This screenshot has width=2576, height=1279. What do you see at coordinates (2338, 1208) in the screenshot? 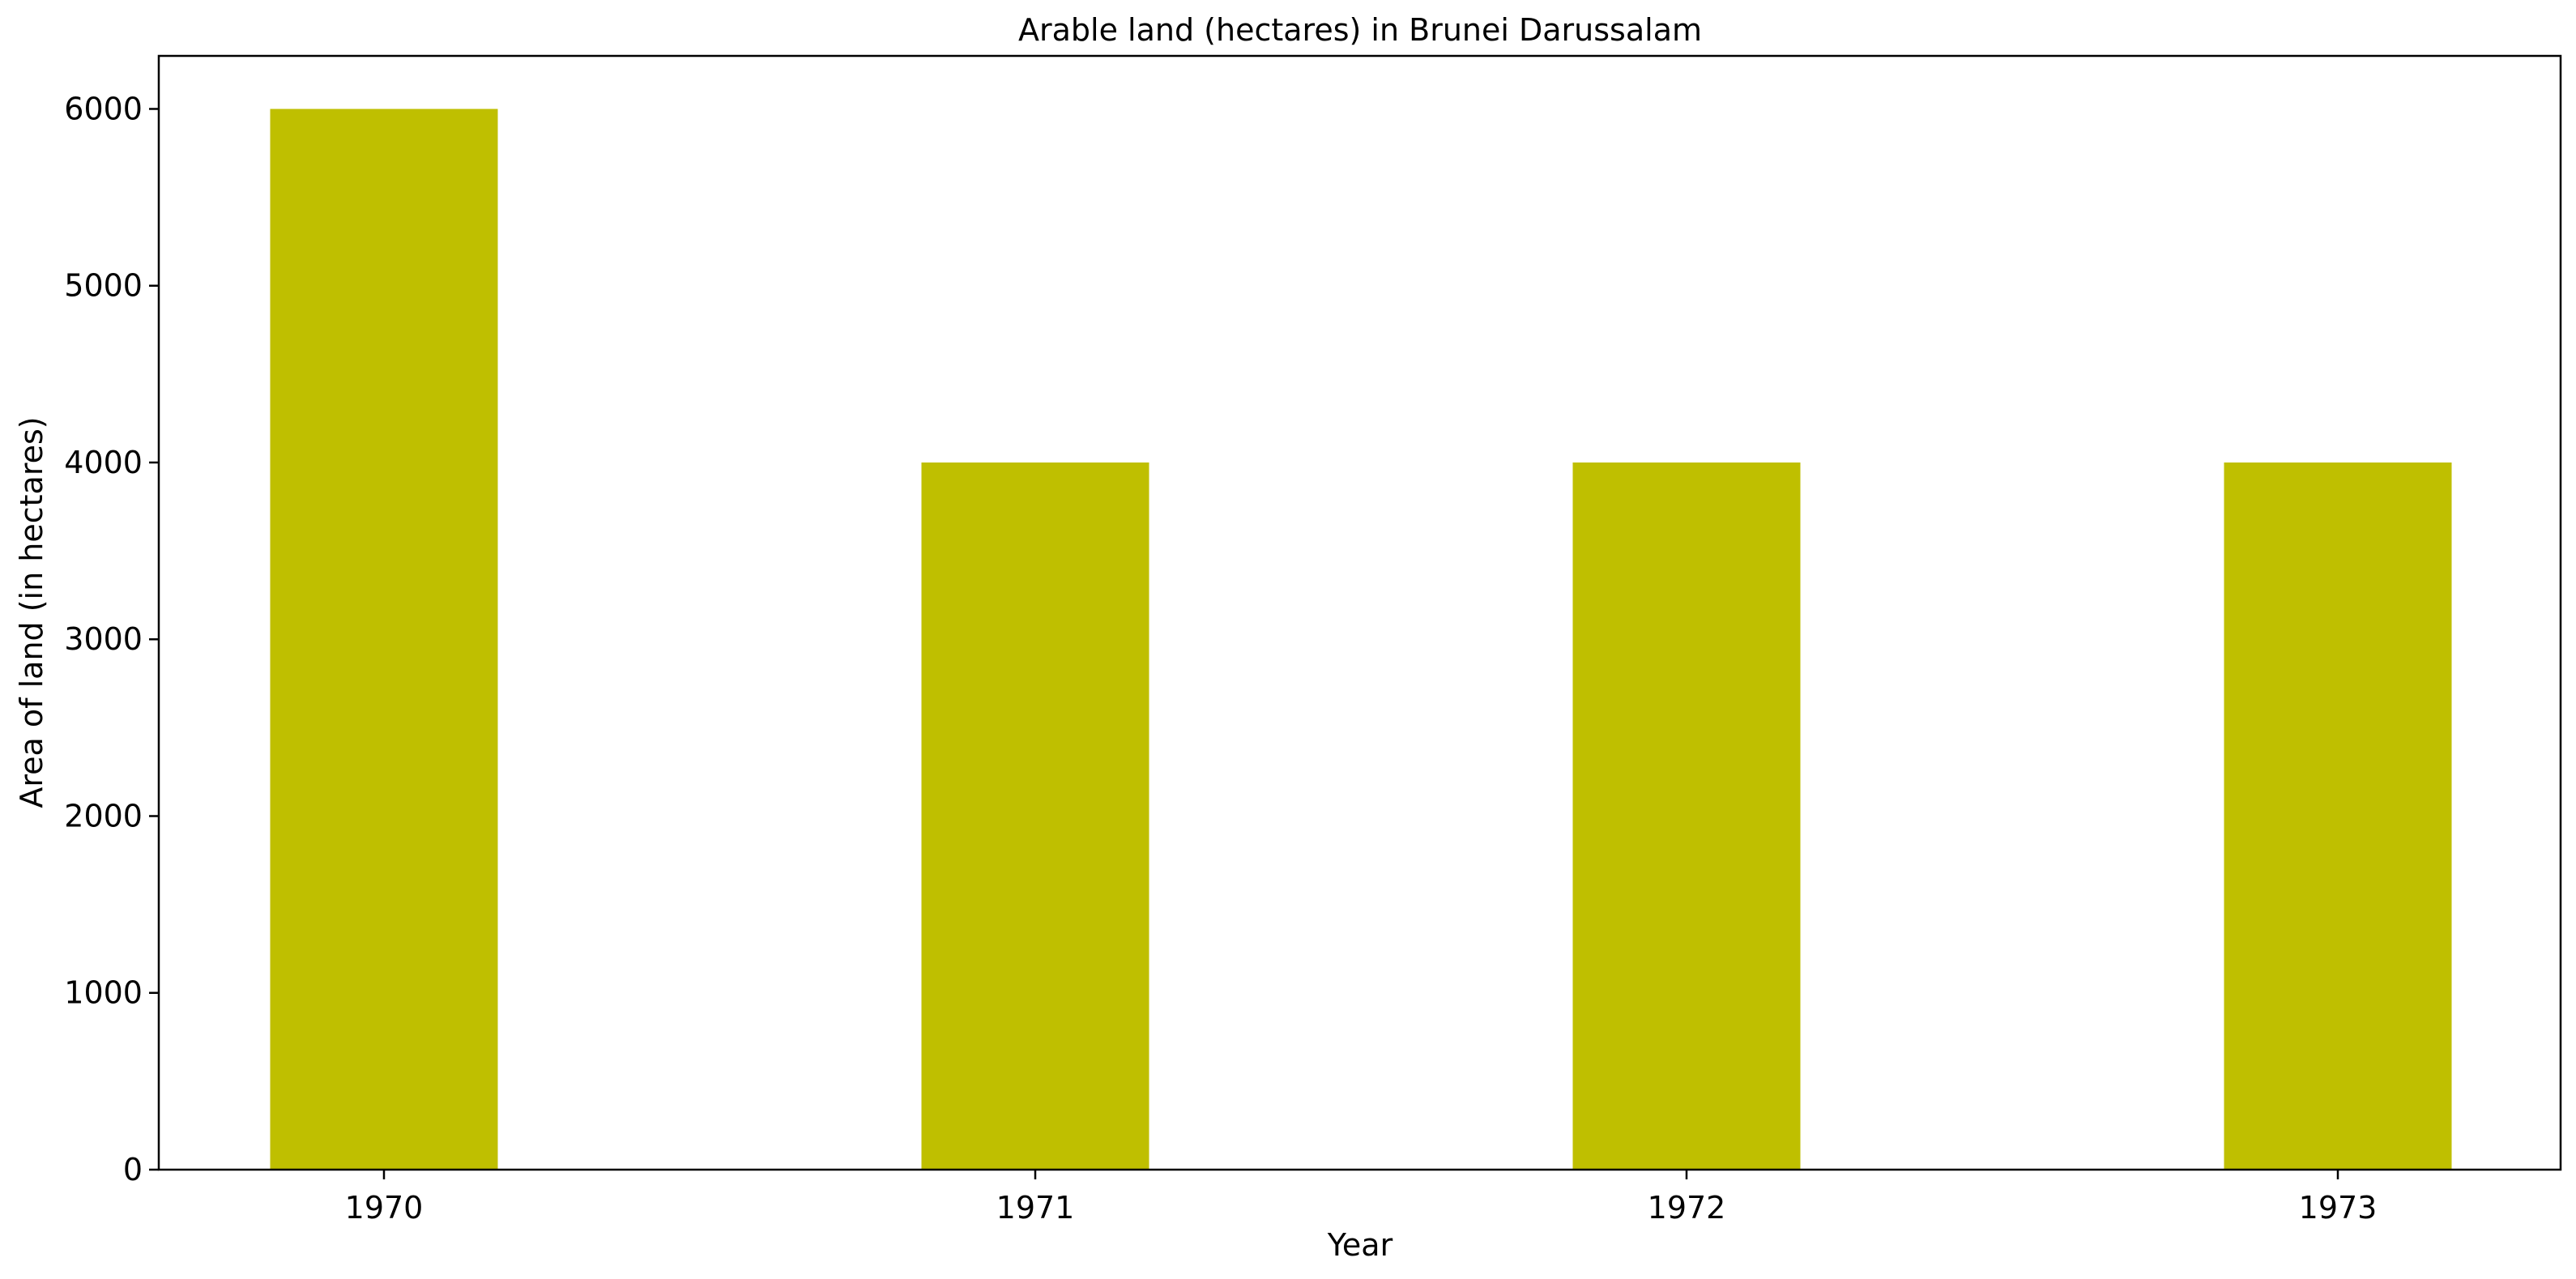
I see `x-tick-label: 1973` at bounding box center [2338, 1208].